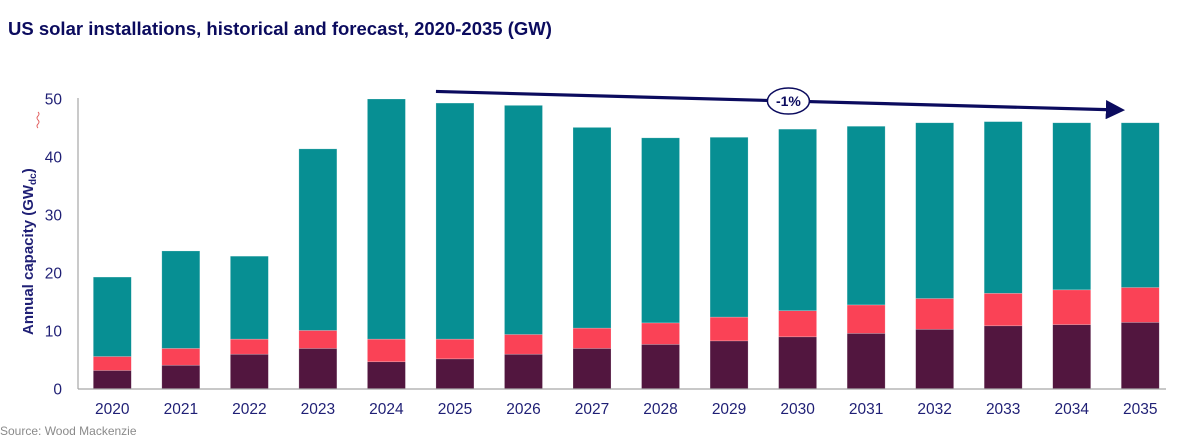 This screenshot has height=448, width=1180. What do you see at coordinates (181, 409) in the screenshot?
I see `x-tick-label: 2021` at bounding box center [181, 409].